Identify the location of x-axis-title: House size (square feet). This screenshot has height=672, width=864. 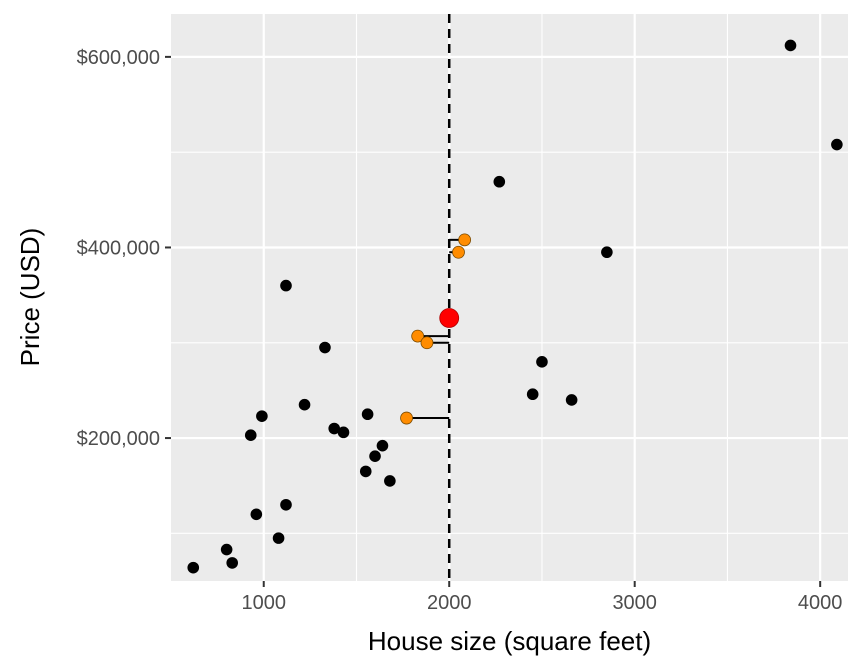
(509, 641).